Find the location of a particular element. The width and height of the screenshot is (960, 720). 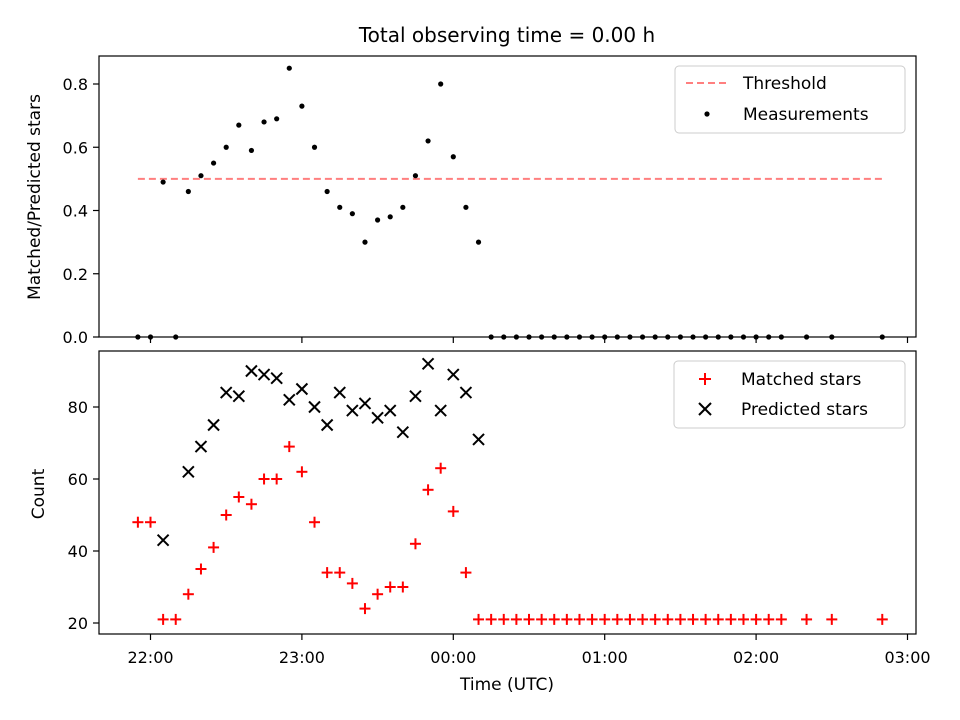

bottom-legend: Matched stars Predicted stars is located at coordinates (789, 394).